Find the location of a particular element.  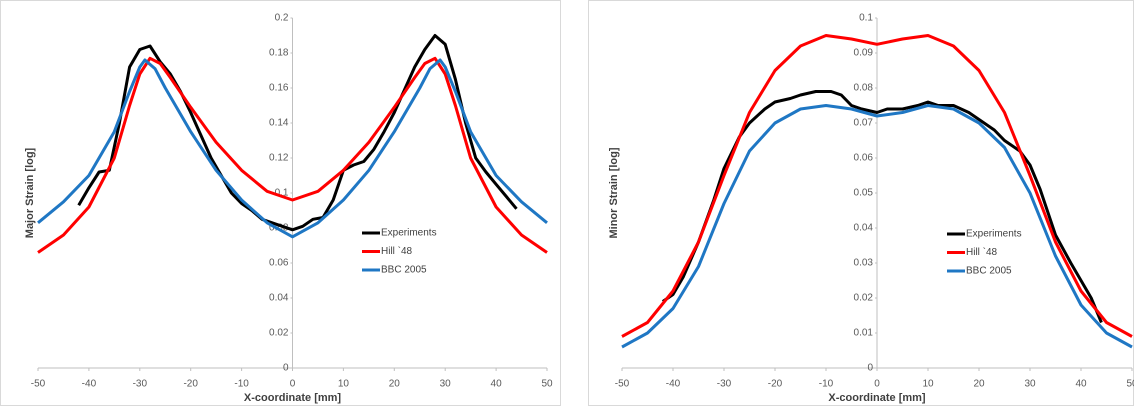

y-tick-label: 0.07 is located at coordinates (864, 123).